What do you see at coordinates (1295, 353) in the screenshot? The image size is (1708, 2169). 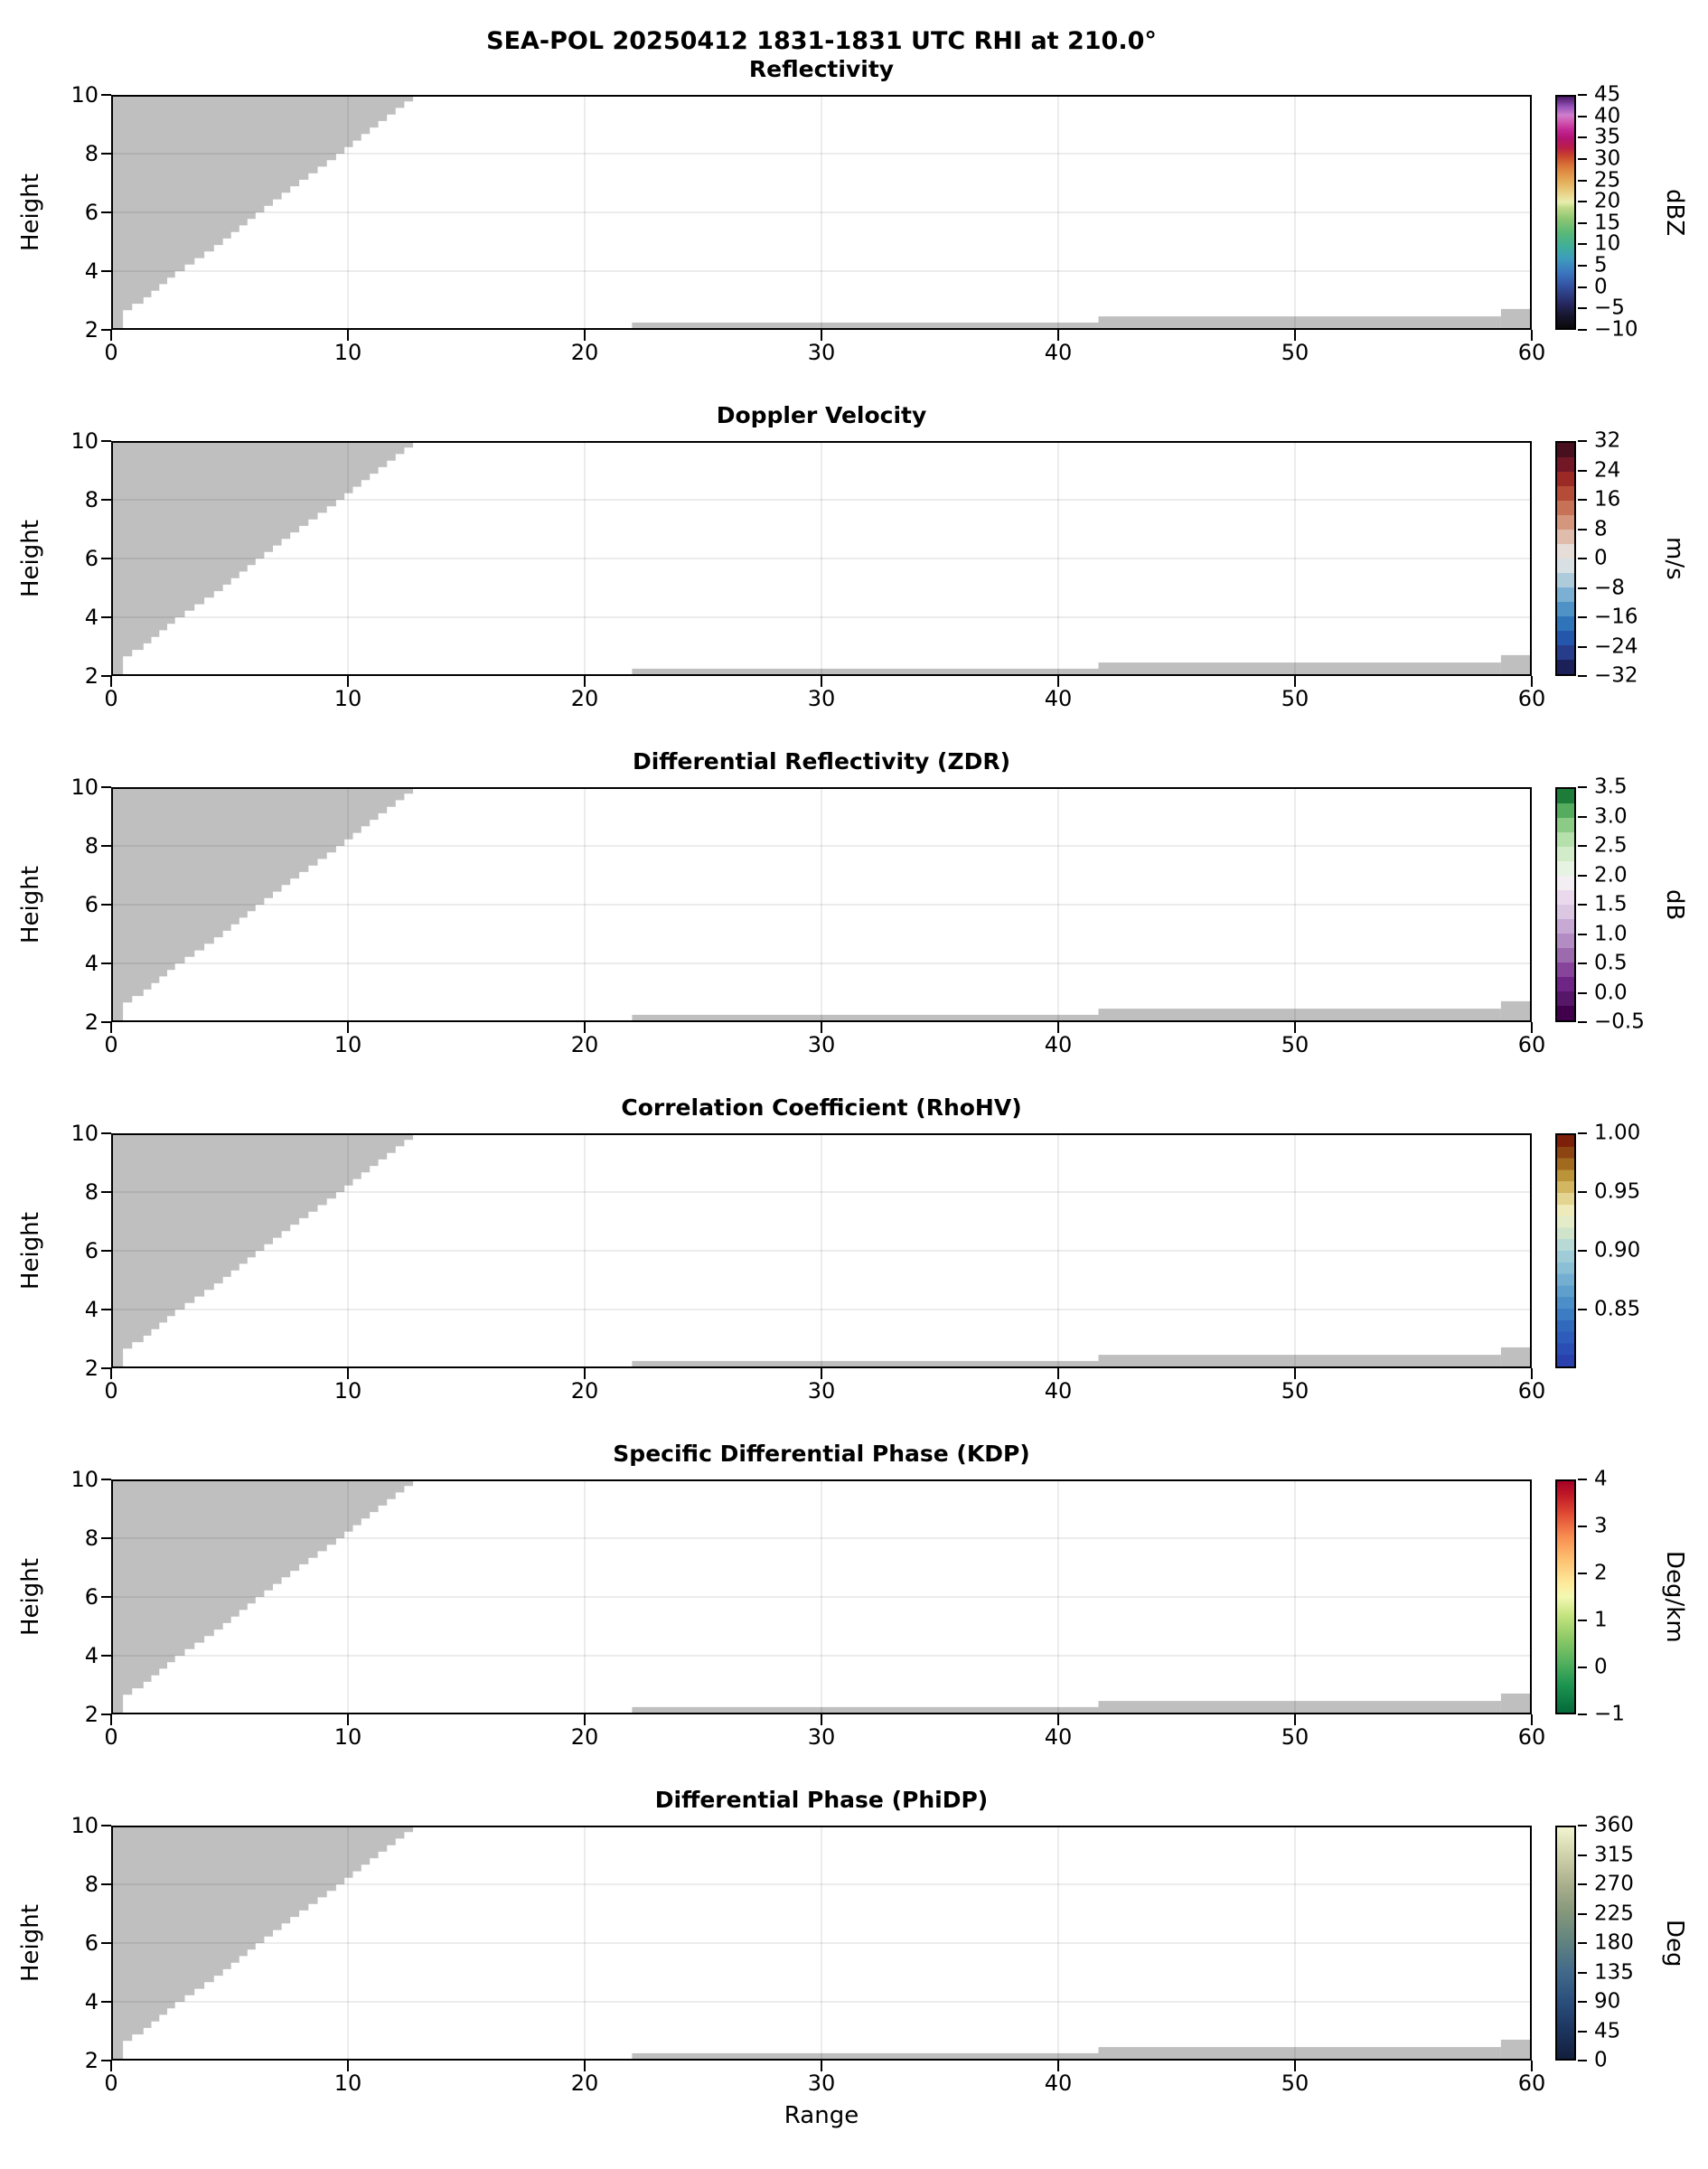 I see `x-tick-label: 50` at bounding box center [1295, 353].